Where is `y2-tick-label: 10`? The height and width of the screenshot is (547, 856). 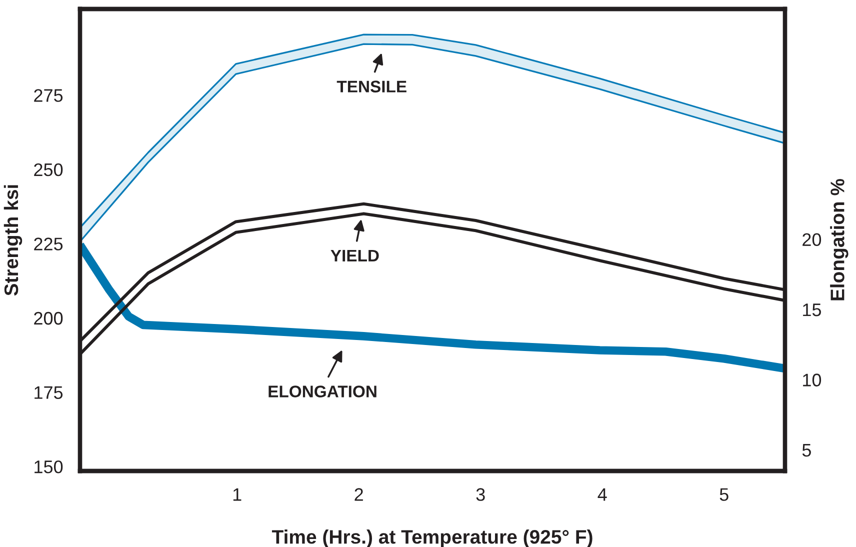
y2-tick-label: 10 is located at coordinates (812, 380).